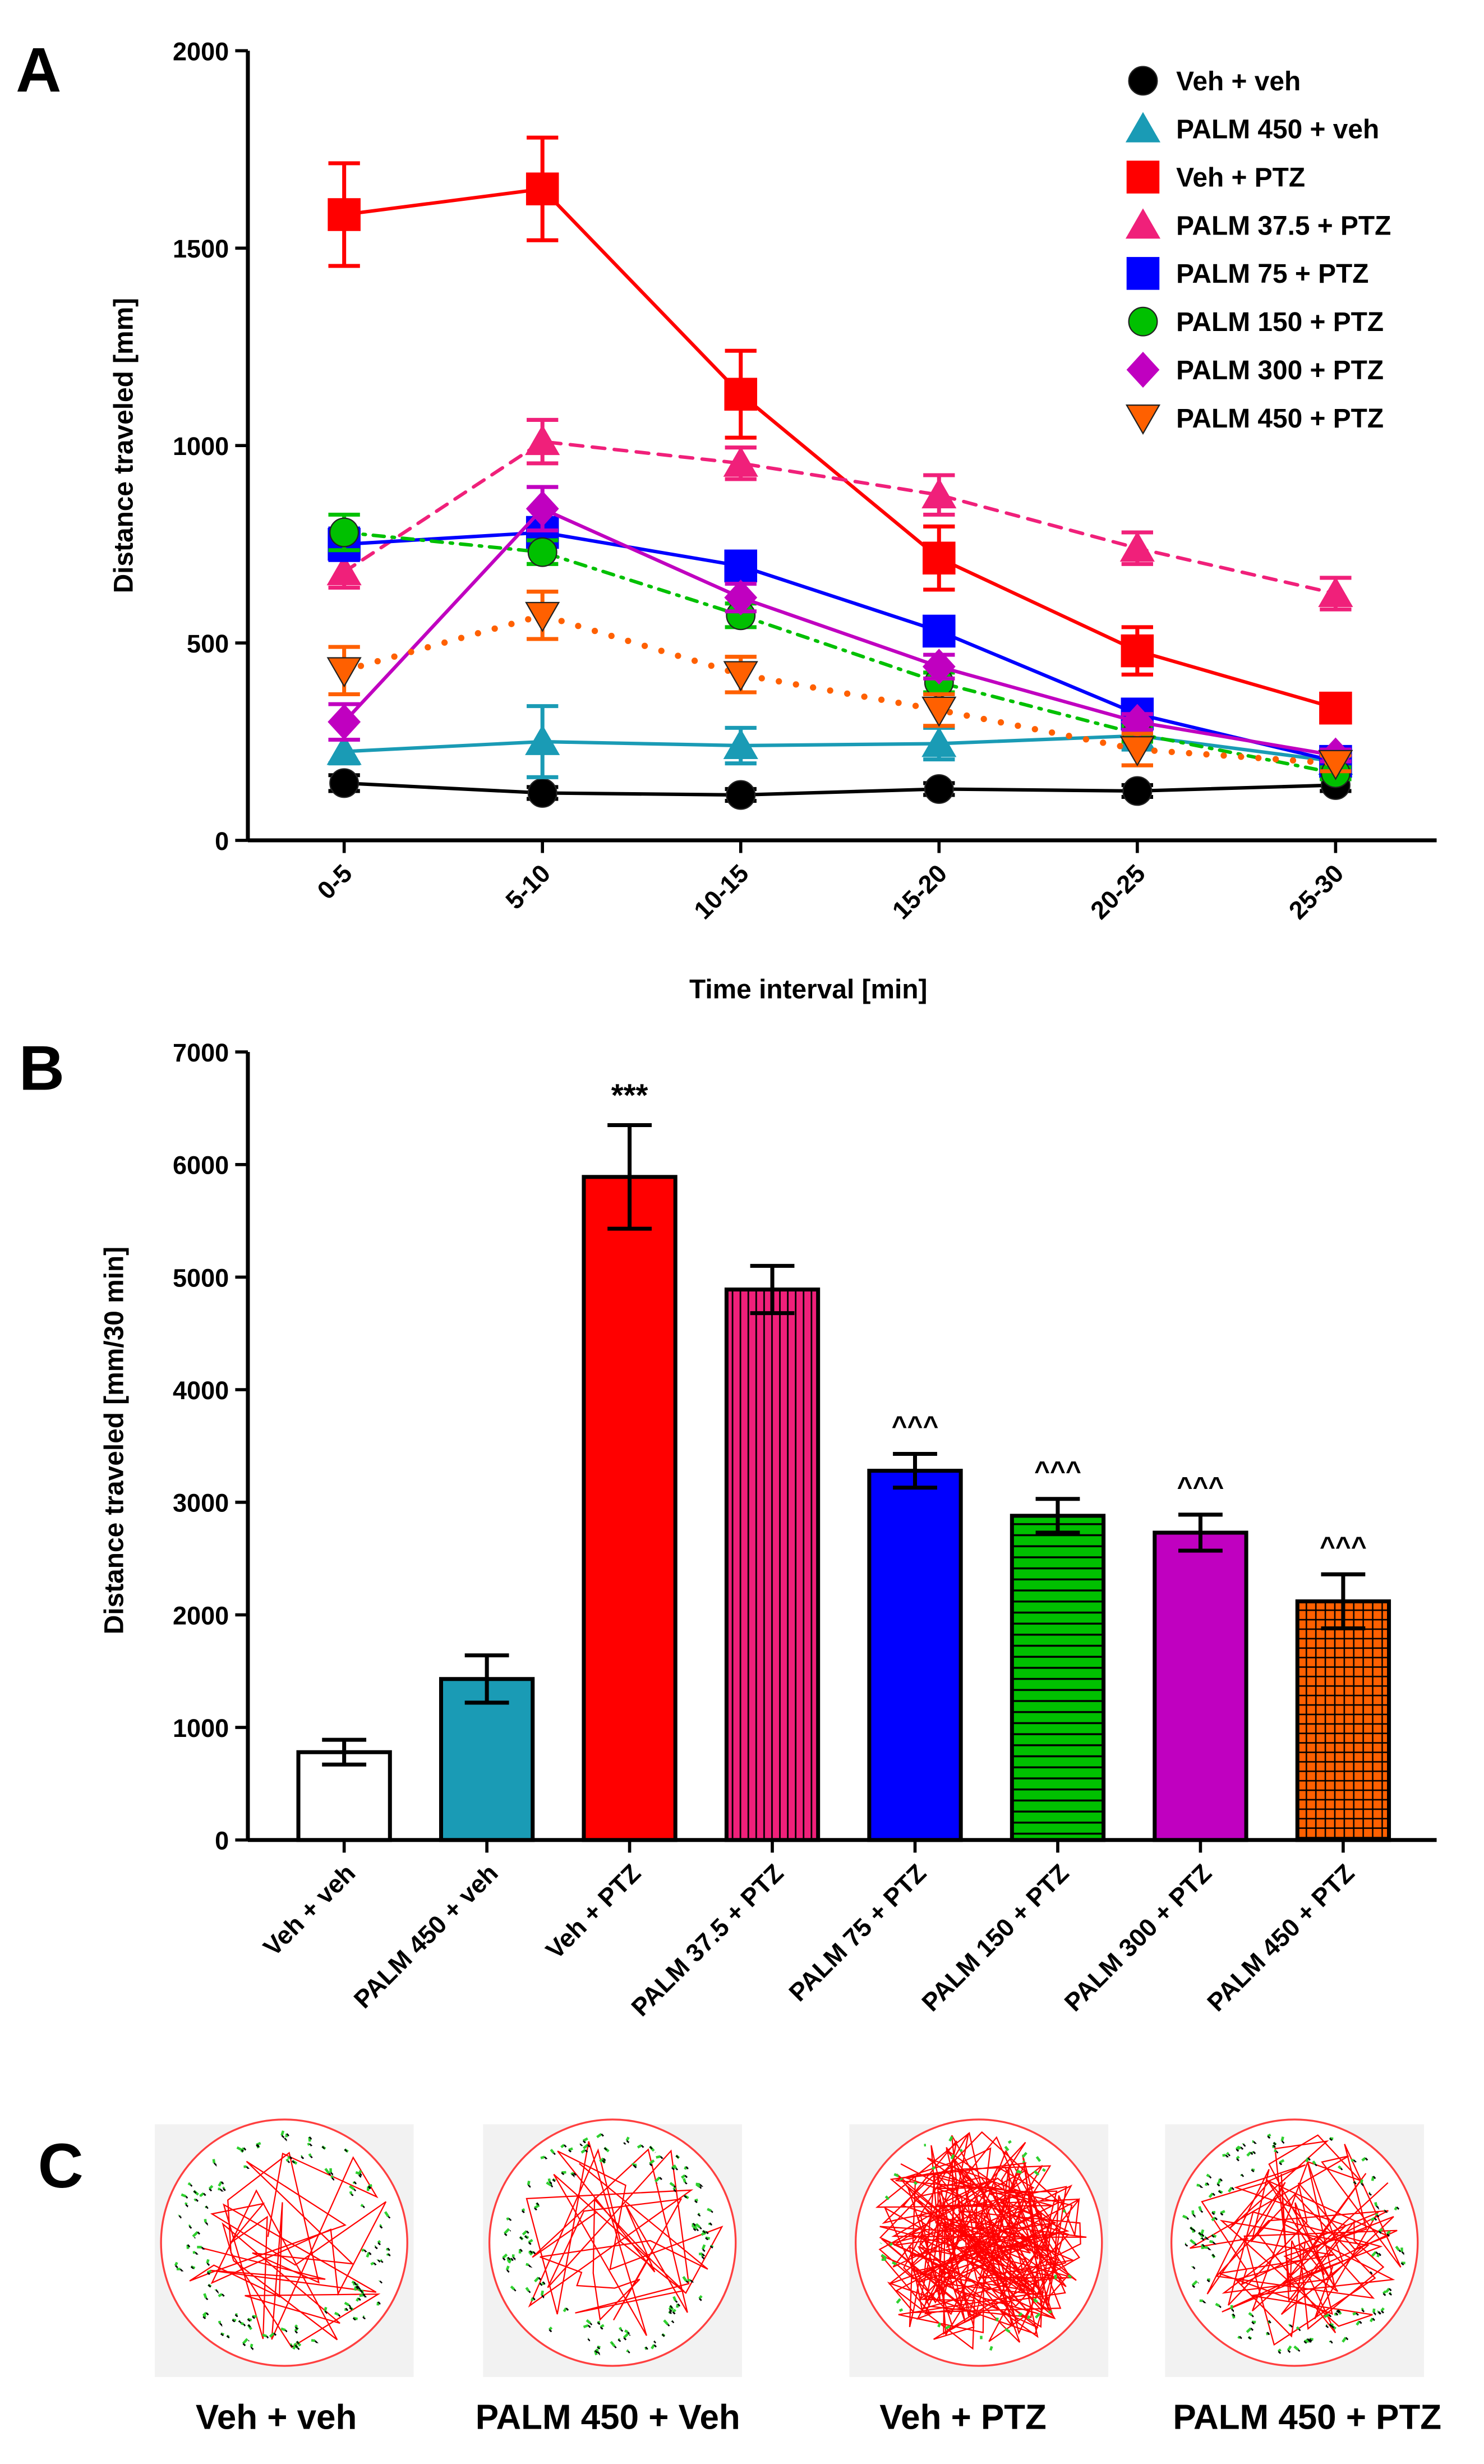  I want to click on track-image: PALM 450 + PTZ, so click(1303, 2277).